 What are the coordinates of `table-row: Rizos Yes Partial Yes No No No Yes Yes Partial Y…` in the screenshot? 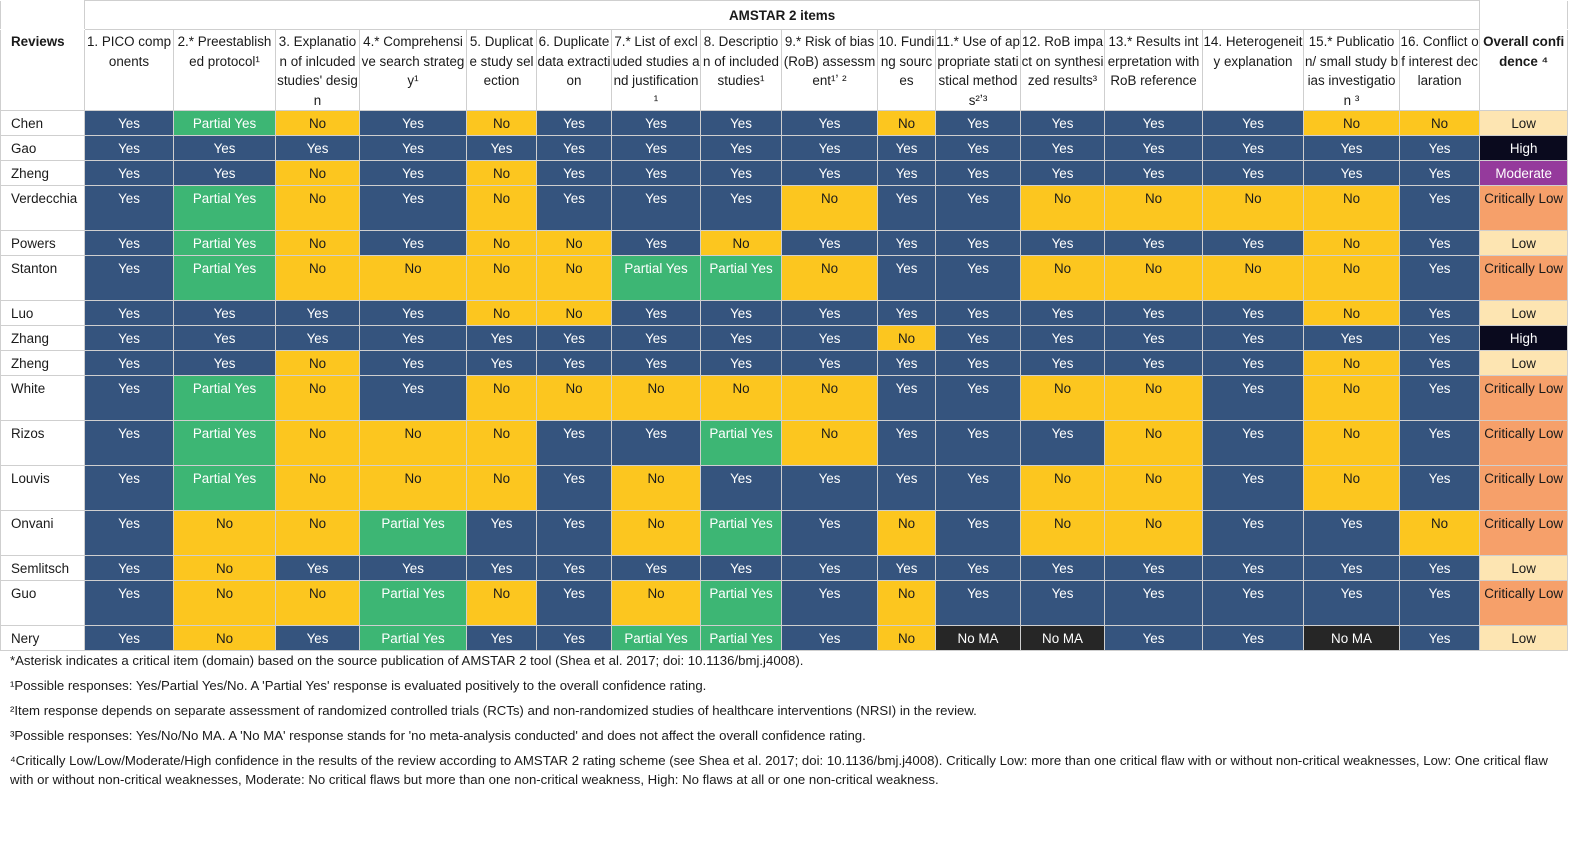 It's located at (784, 443).